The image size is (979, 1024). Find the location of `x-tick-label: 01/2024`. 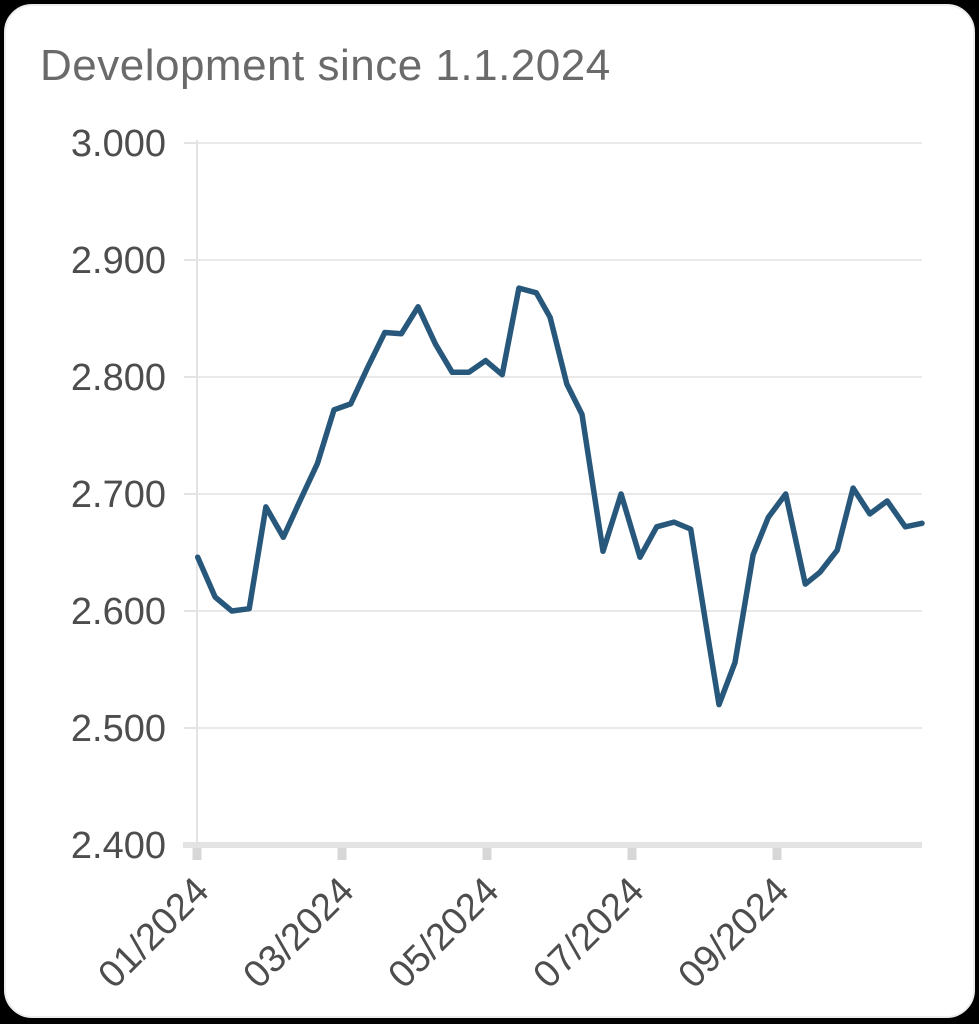

x-tick-label: 01/2024 is located at coordinates (154, 933).